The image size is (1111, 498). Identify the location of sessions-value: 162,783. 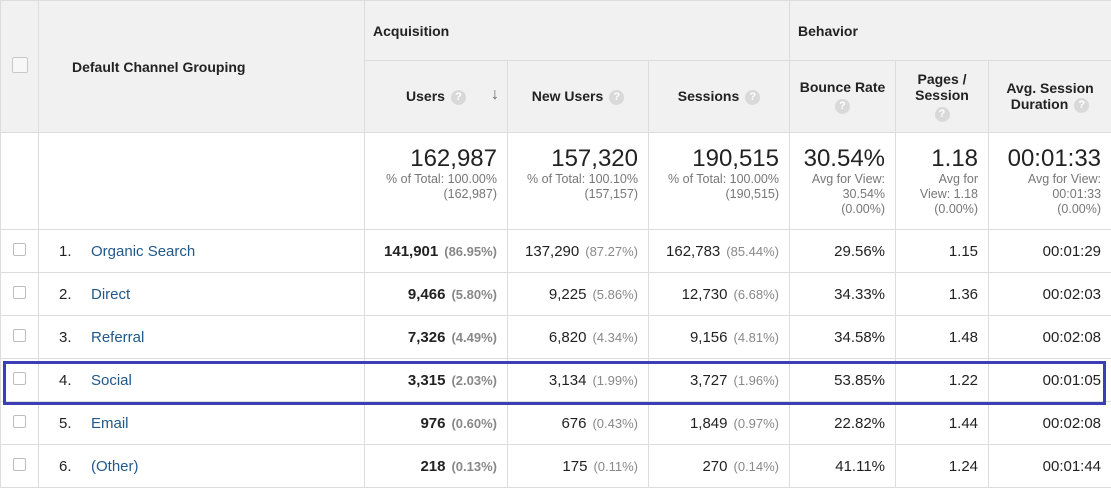
(693, 251).